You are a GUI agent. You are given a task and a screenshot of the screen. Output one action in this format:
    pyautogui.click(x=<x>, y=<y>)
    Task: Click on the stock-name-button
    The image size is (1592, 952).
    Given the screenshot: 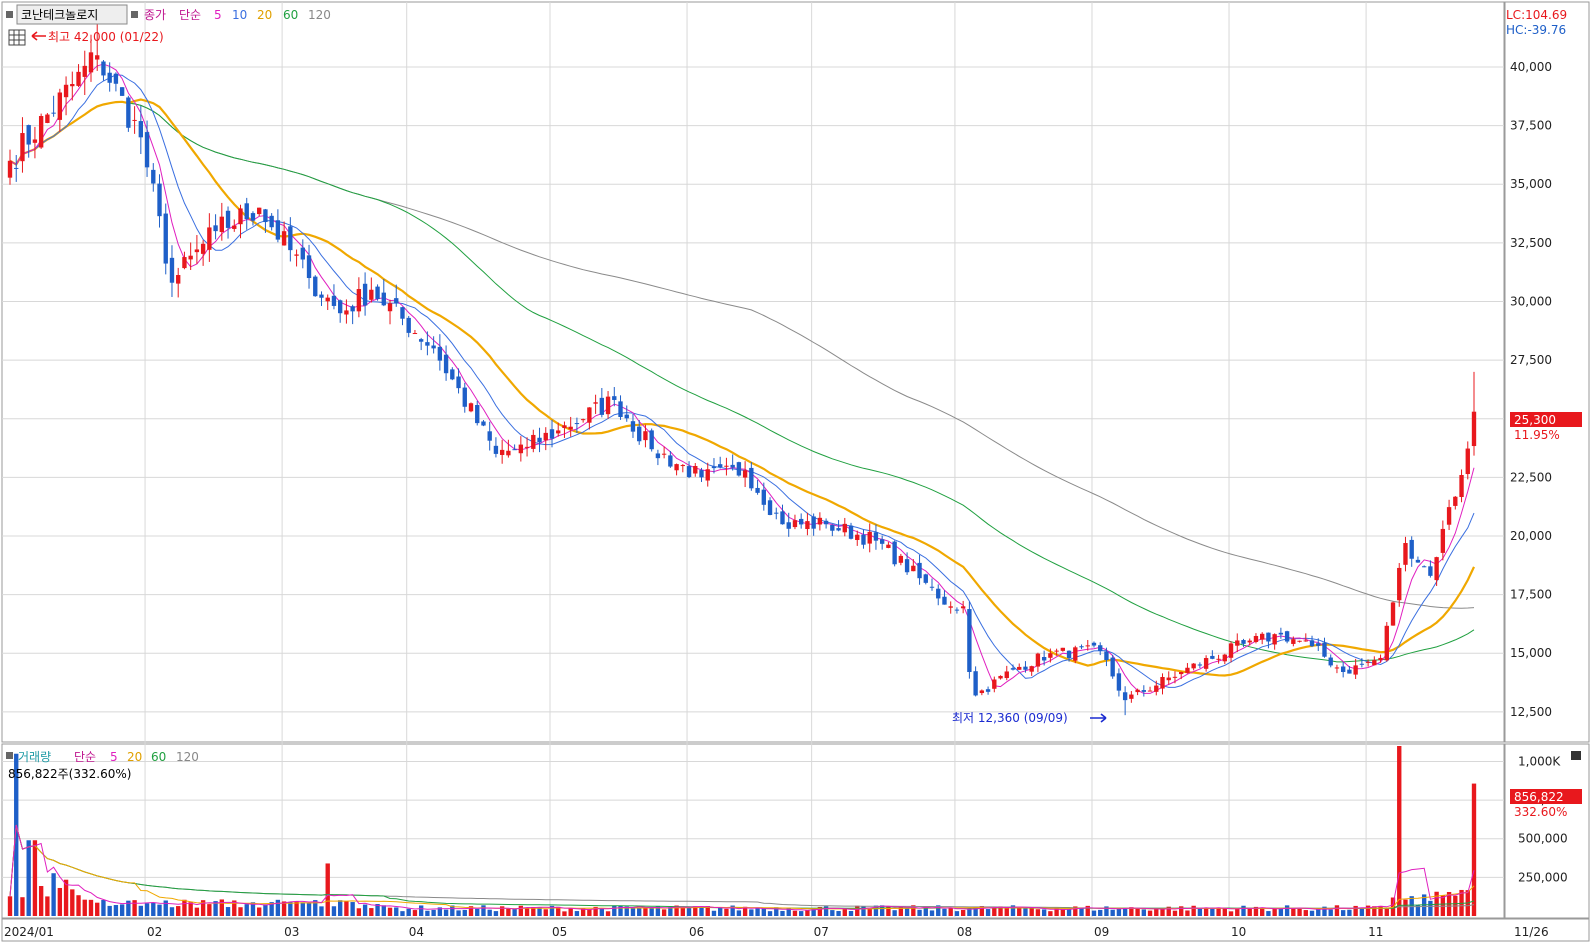 What is the action you would take?
    pyautogui.click(x=72, y=14)
    